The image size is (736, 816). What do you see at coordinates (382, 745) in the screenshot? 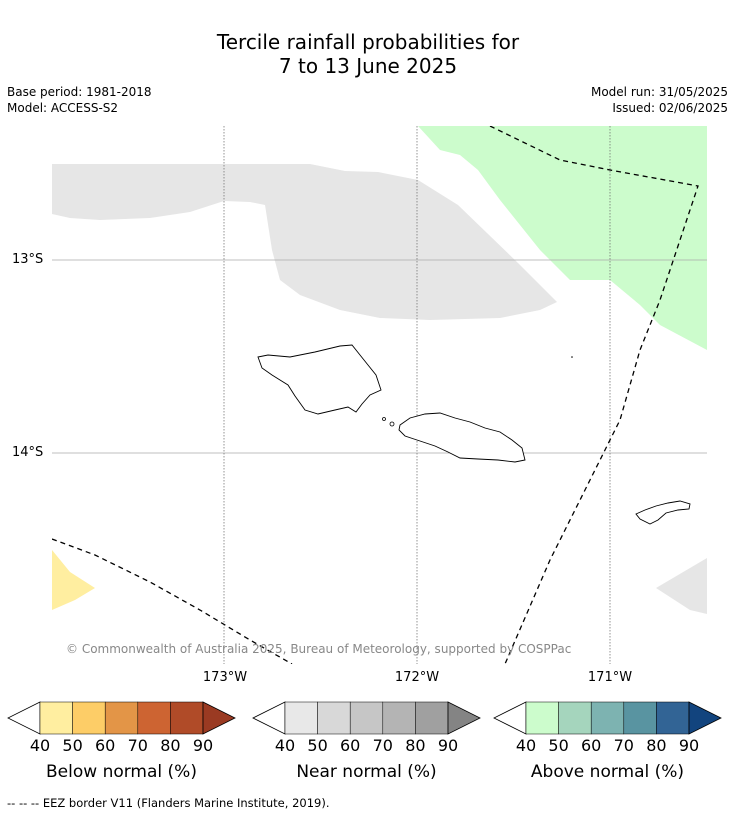
I see `near-normal-tick-70: 70` at bounding box center [382, 745].